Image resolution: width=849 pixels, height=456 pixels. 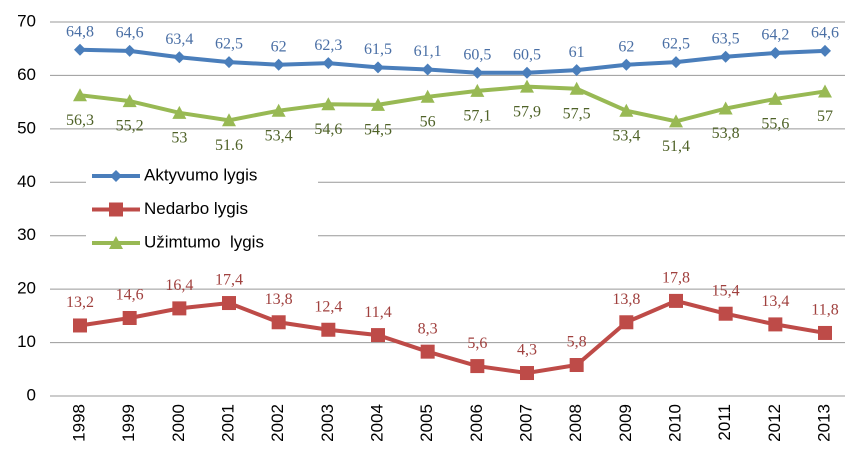 What do you see at coordinates (428, 51) in the screenshot?
I see `data-label: 61,1` at bounding box center [428, 51].